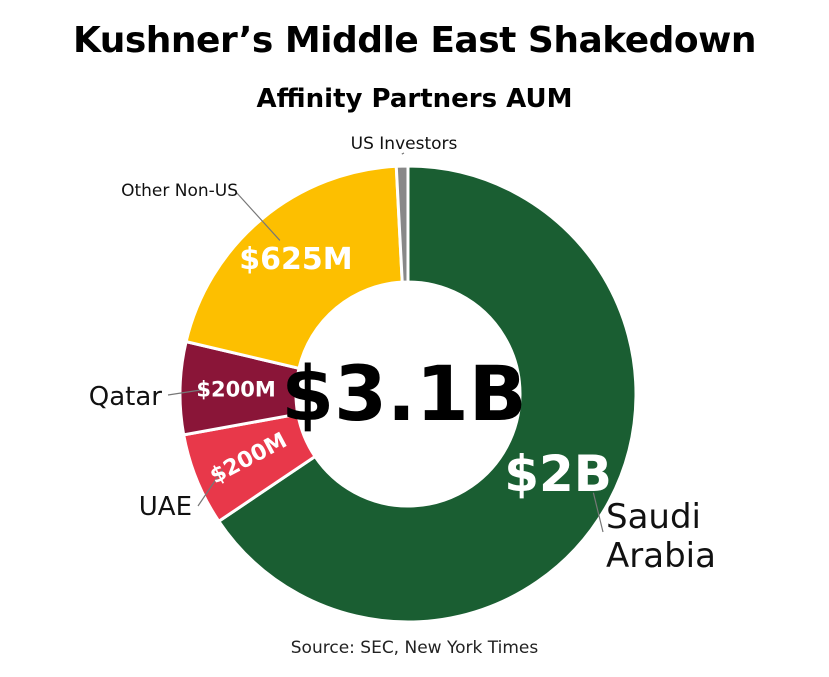  What do you see at coordinates (179, 191) in the screenshot?
I see `category-label-other-non-us: Other Non-US` at bounding box center [179, 191].